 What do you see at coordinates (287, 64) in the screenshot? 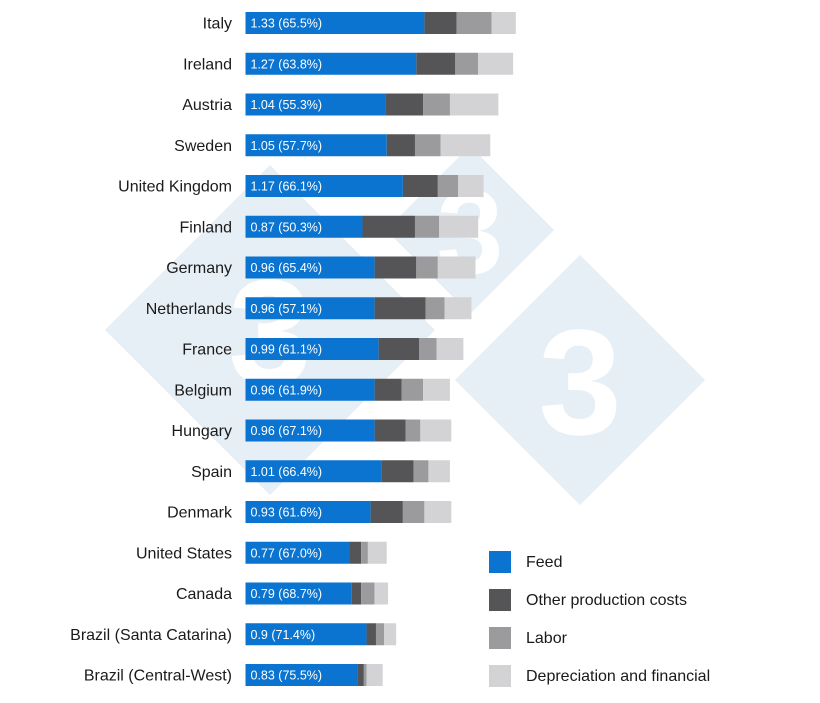
I see `bar-data-label: 1.27 (63.8%)` at bounding box center [287, 64].